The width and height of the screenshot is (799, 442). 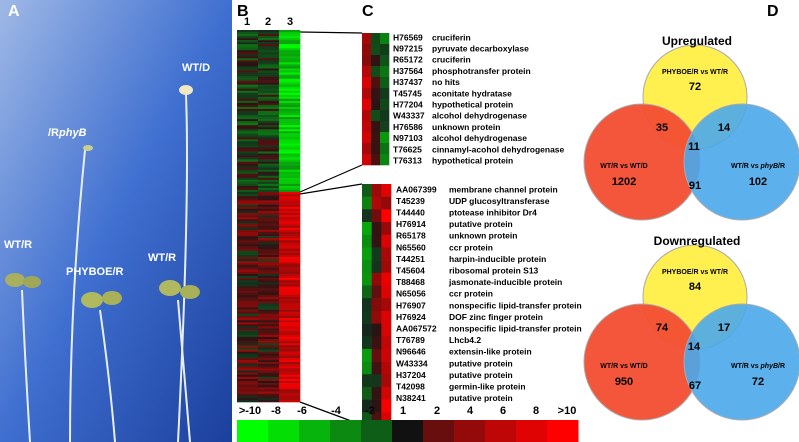 What do you see at coordinates (408, 127) in the screenshot?
I see `gene-id: H76586` at bounding box center [408, 127].